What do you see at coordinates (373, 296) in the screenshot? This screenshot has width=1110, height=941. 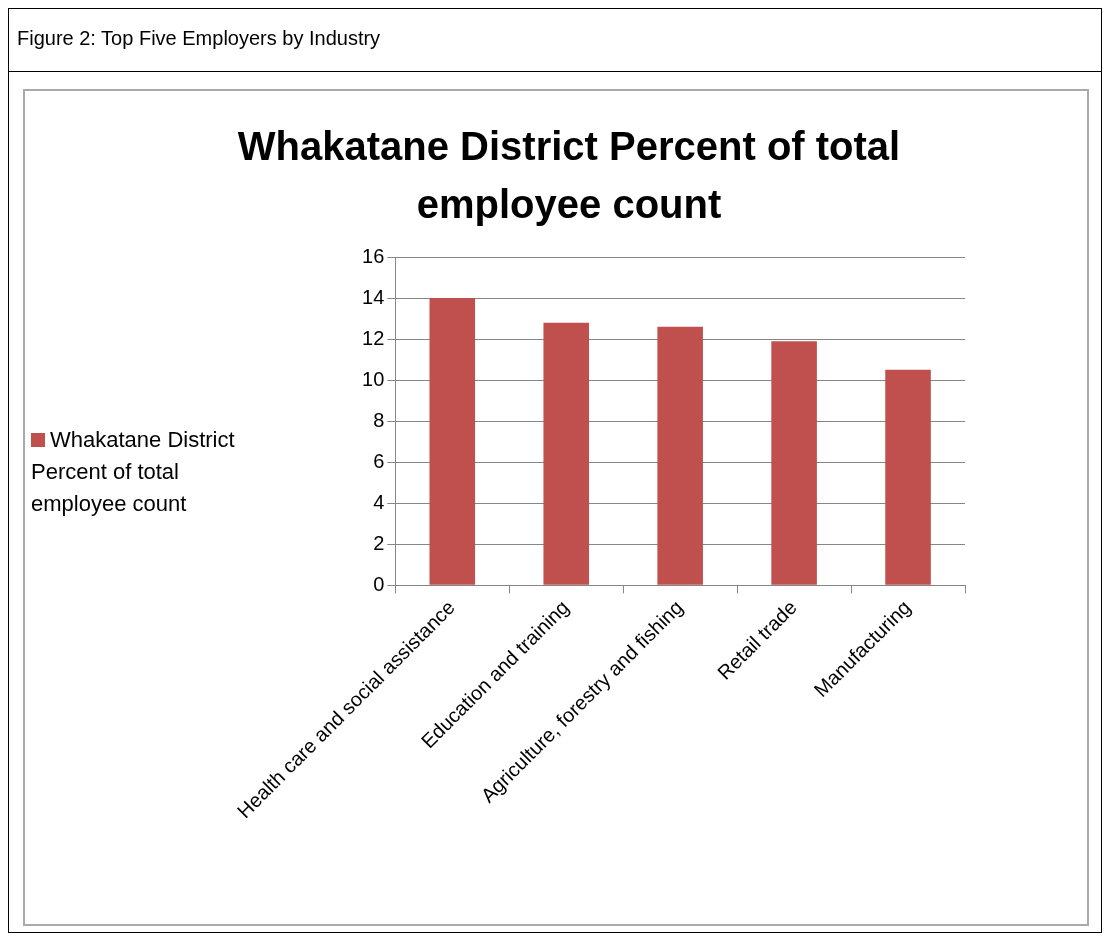 I see `y-tick-label: 14` at bounding box center [373, 296].